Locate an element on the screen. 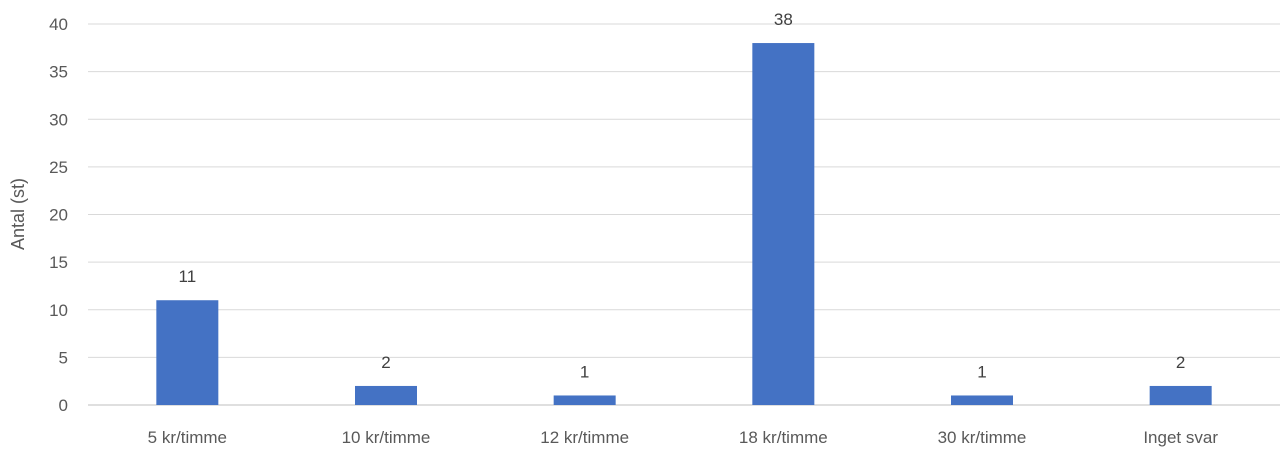 The height and width of the screenshot is (450, 1283). y-tick-label: 30 is located at coordinates (58, 119).